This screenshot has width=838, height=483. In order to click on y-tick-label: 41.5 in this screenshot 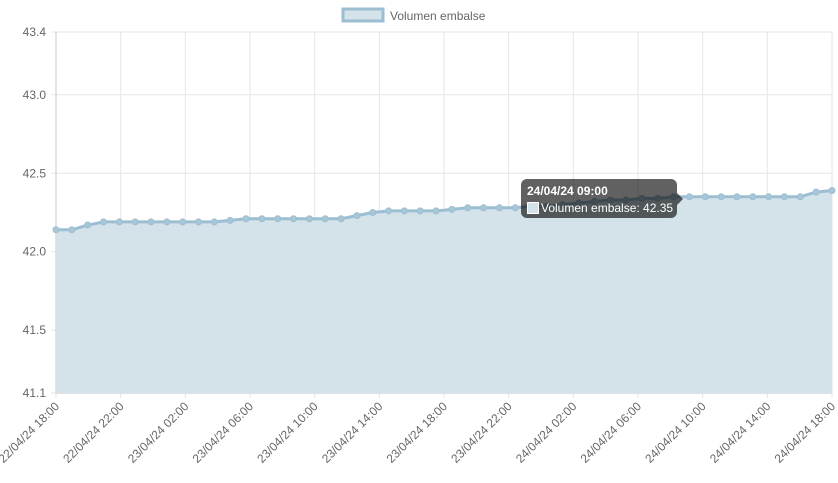, I will do `click(35, 330)`.